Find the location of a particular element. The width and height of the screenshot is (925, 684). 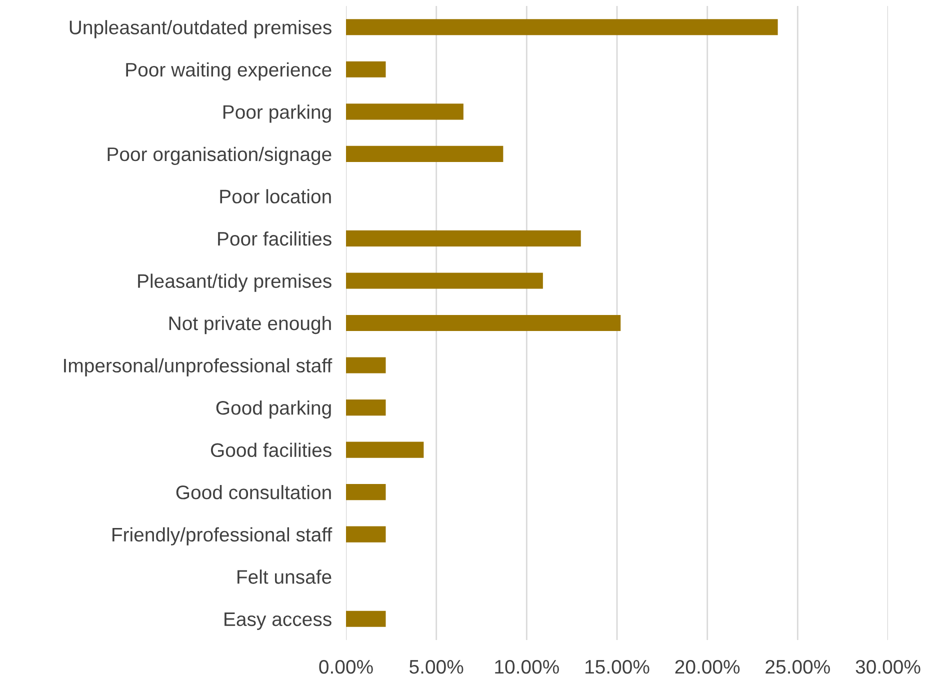

y-tick-label: Easy access is located at coordinates (278, 621).